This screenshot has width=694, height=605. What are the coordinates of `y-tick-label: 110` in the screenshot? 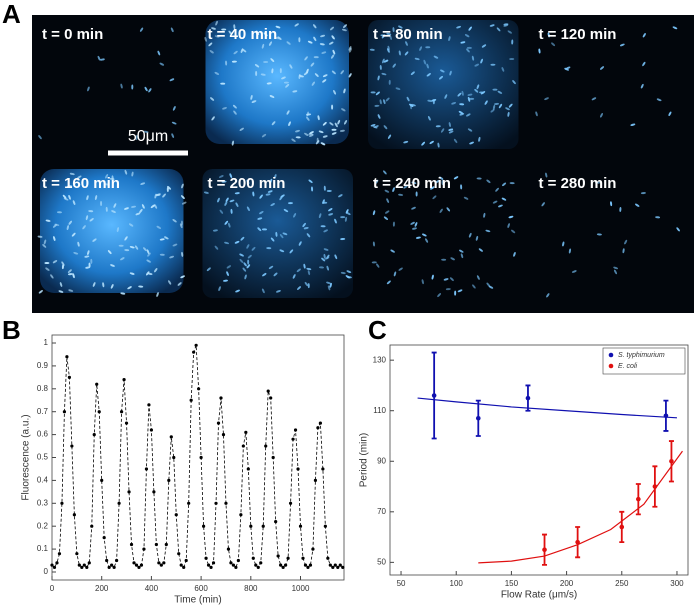 It's located at (379, 410).